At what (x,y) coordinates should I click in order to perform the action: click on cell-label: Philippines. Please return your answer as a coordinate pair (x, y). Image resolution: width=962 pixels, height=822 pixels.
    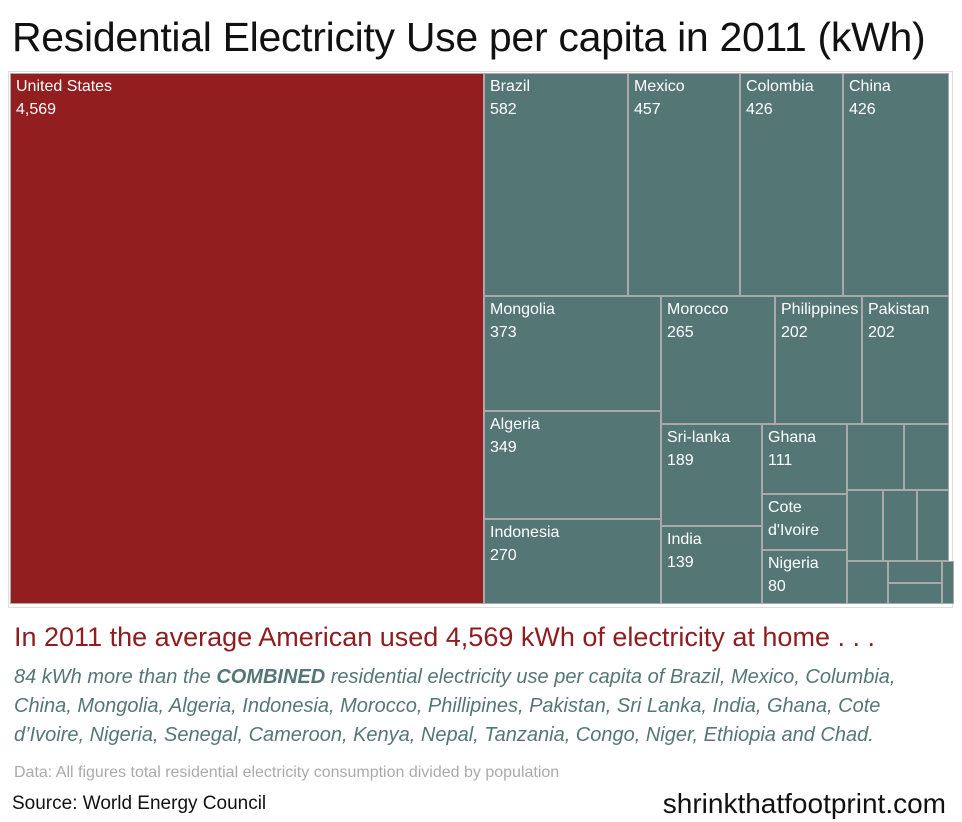
    Looking at the image, I should click on (820, 309).